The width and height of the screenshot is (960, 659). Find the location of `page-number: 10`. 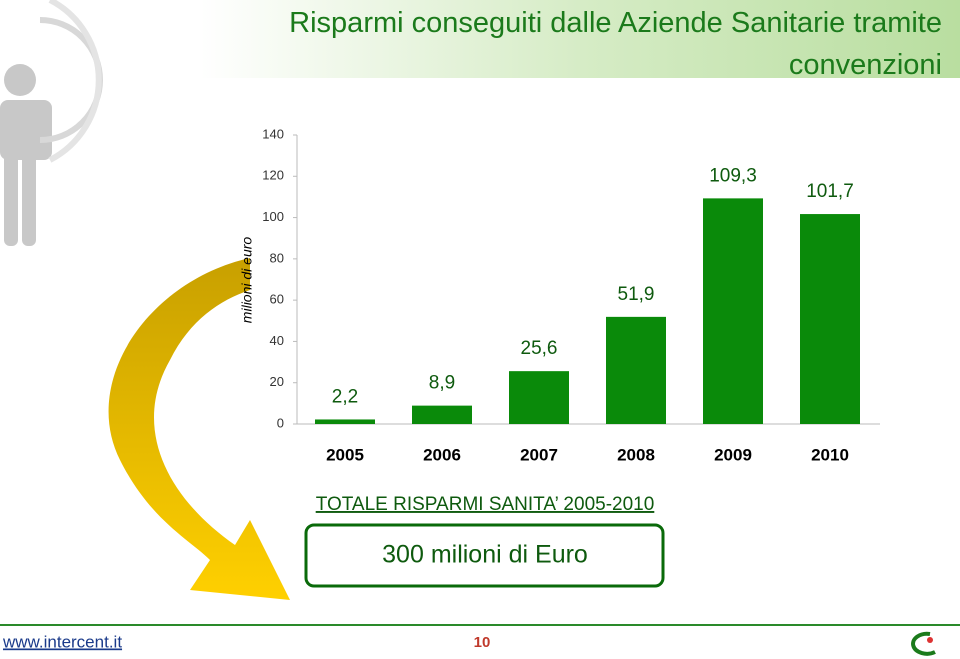

page-number: 10 is located at coordinates (482, 642).